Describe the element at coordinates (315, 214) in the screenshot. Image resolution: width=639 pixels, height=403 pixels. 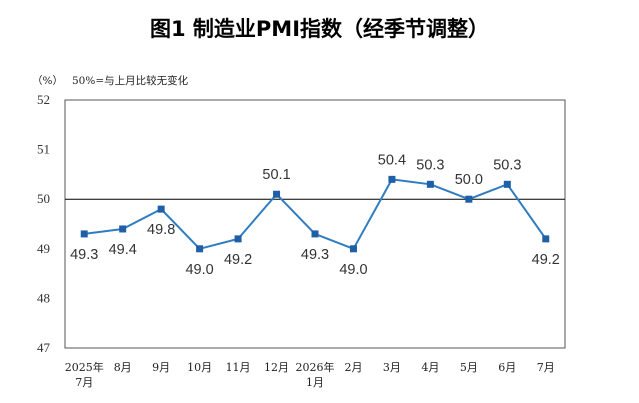
I see `series-line` at that location.